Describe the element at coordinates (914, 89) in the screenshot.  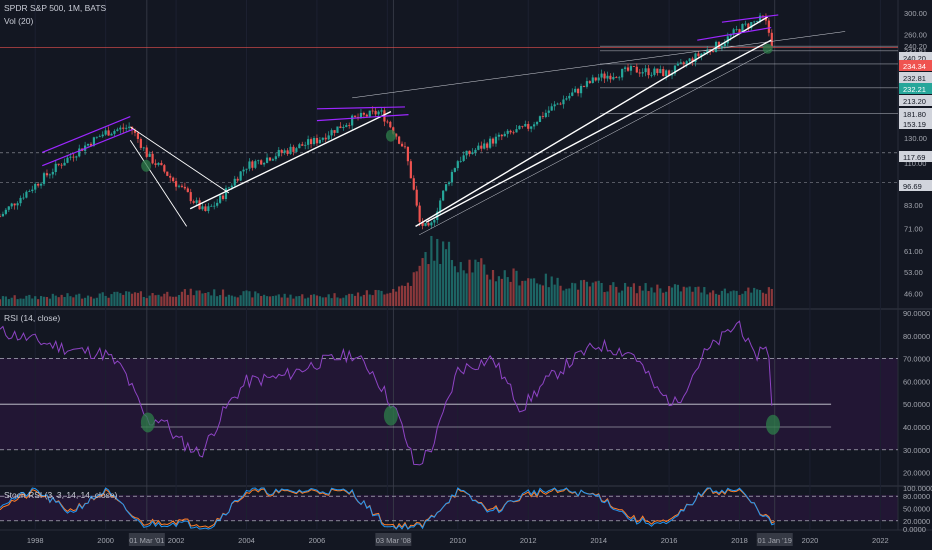
I see `price-tag-label: 232.21` at that location.